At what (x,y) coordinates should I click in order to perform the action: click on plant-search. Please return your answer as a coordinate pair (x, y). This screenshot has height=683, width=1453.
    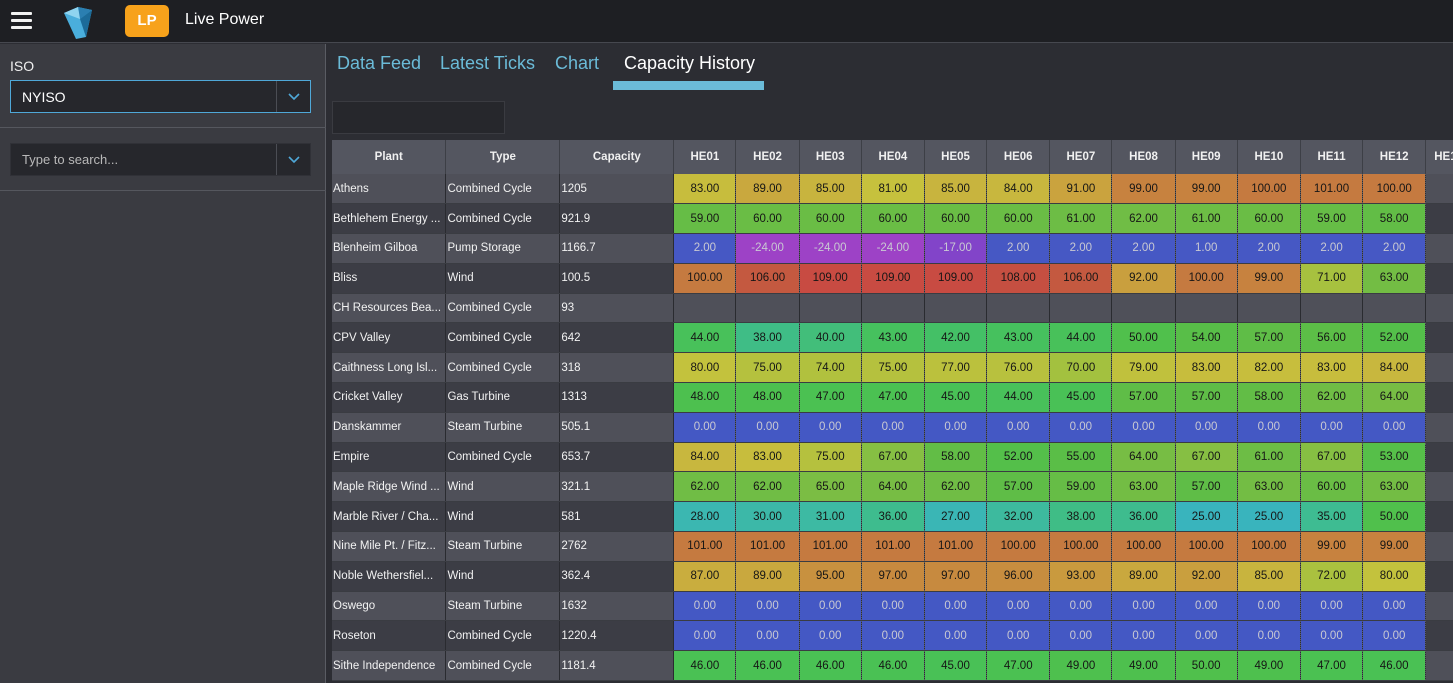
    Looking at the image, I should click on (160, 159).